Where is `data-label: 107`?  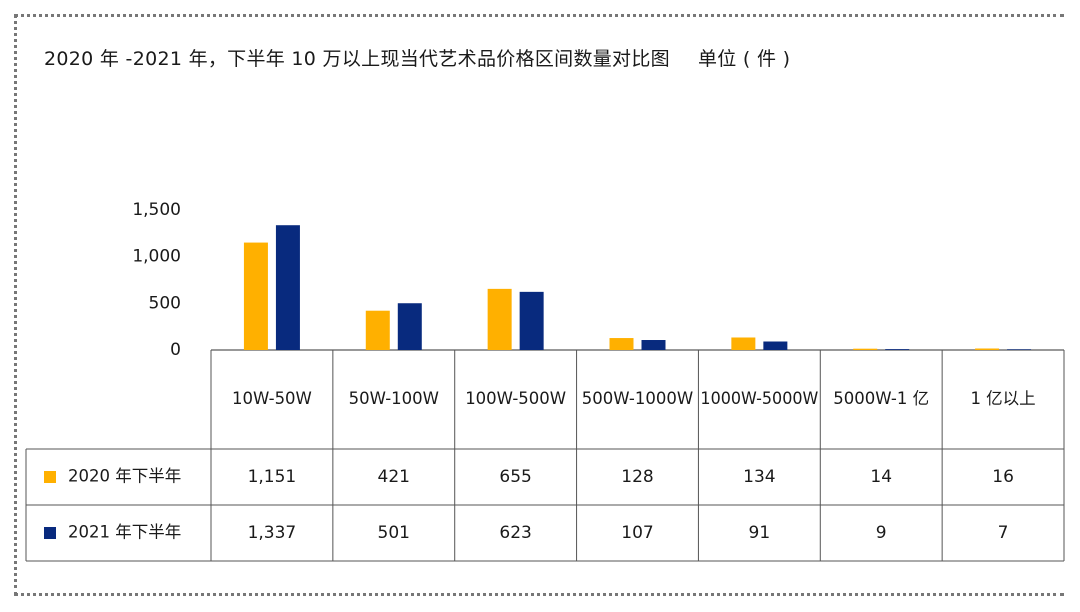
data-label: 107 is located at coordinates (637, 533).